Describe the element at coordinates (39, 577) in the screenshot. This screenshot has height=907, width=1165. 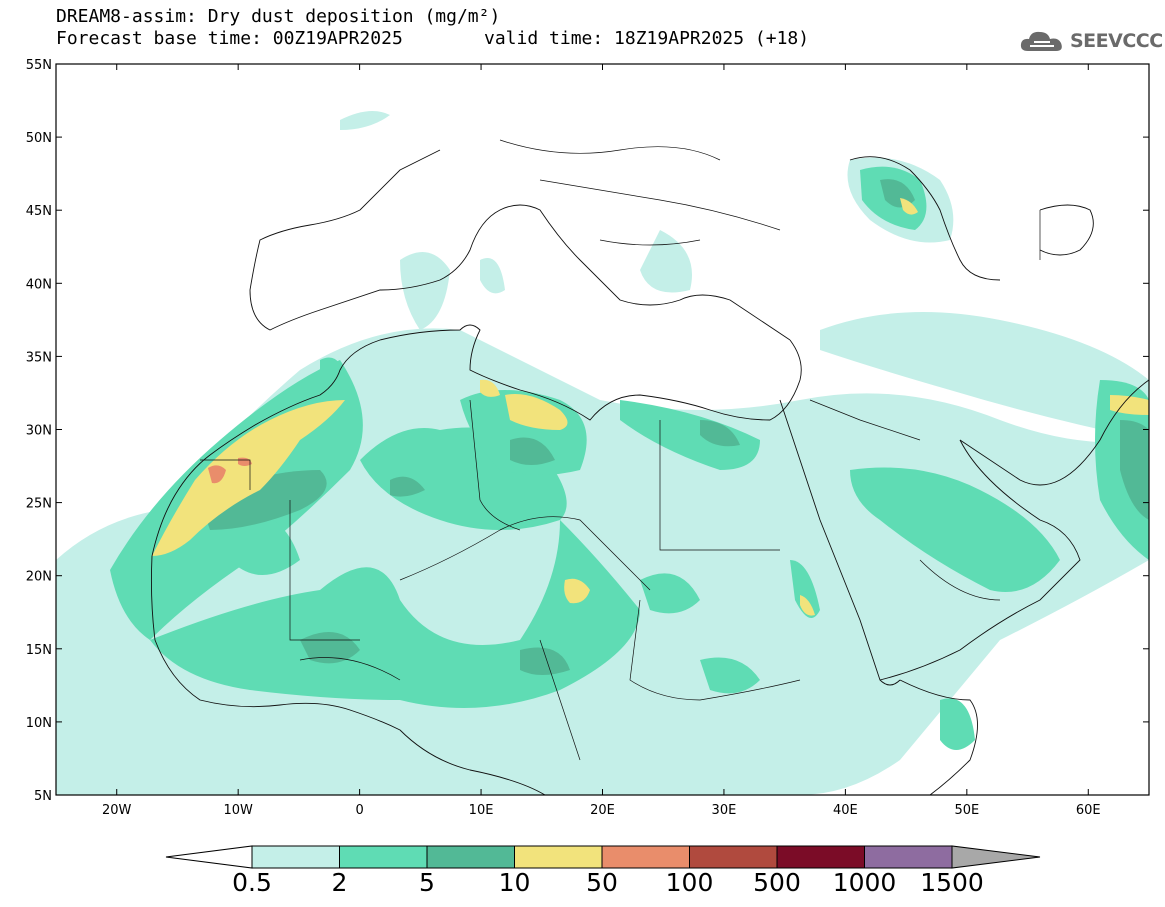
I see `lat-tick-label: 20N` at that location.